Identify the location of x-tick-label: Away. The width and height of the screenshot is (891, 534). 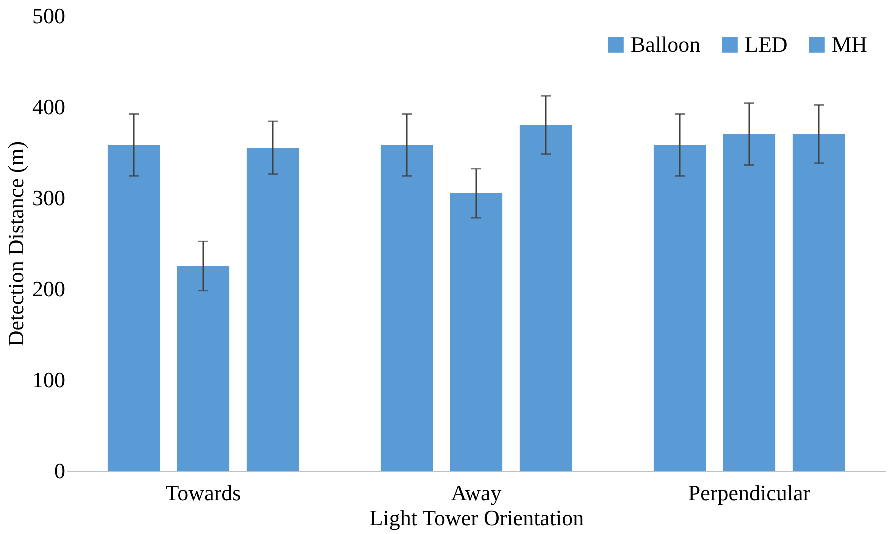
(476, 493).